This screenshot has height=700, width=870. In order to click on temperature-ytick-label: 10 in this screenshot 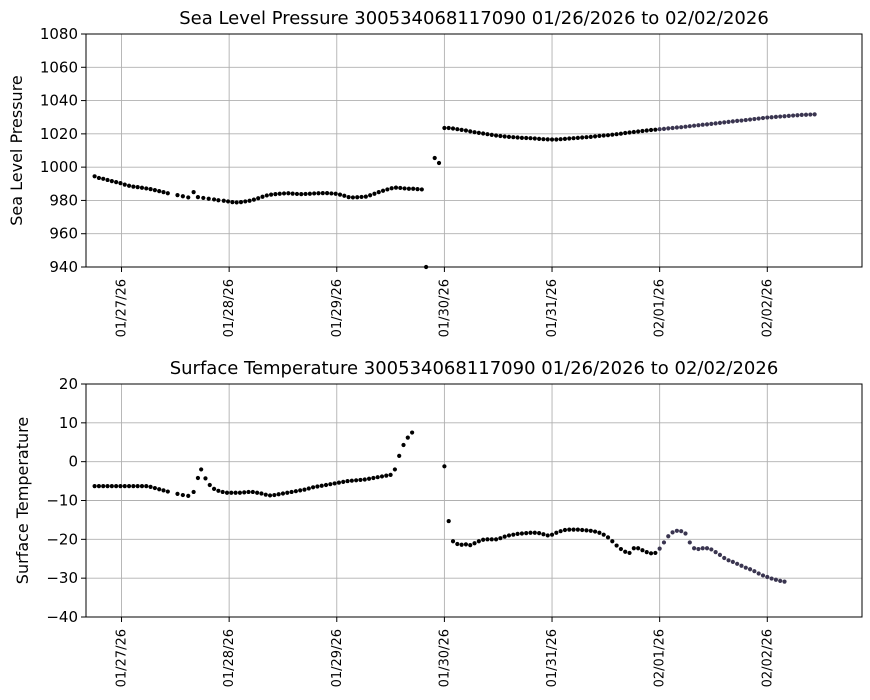, I will do `click(68, 423)`.